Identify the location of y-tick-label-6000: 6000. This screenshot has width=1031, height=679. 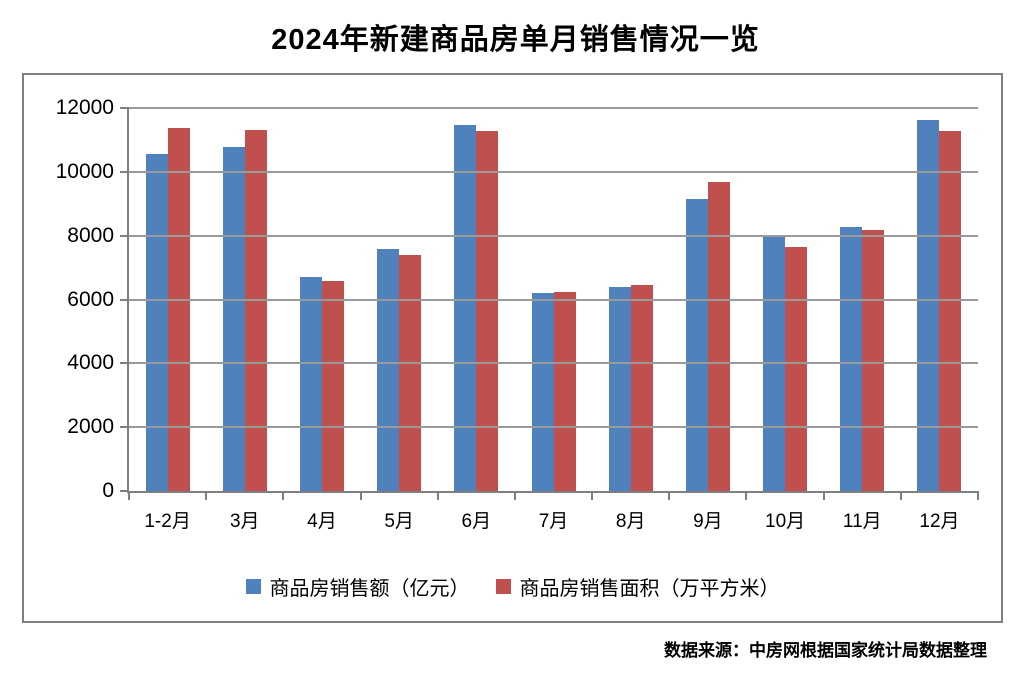
(90, 299).